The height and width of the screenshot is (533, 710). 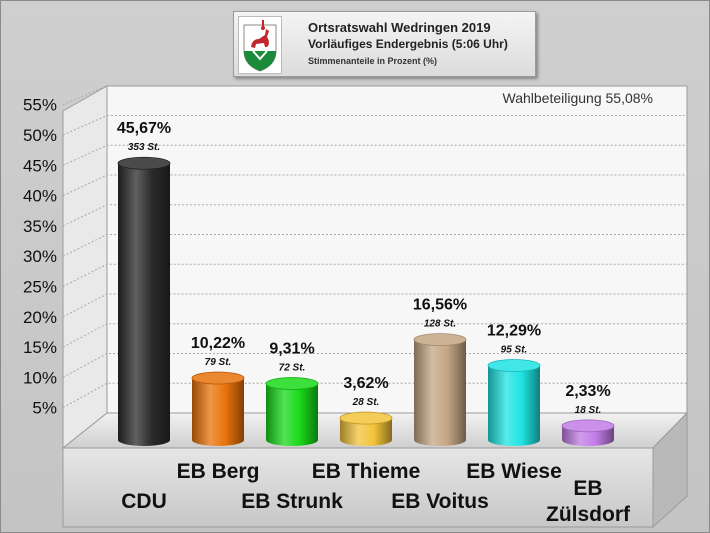 What do you see at coordinates (40, 347) in the screenshot?
I see `y-tick-label: 15%` at bounding box center [40, 347].